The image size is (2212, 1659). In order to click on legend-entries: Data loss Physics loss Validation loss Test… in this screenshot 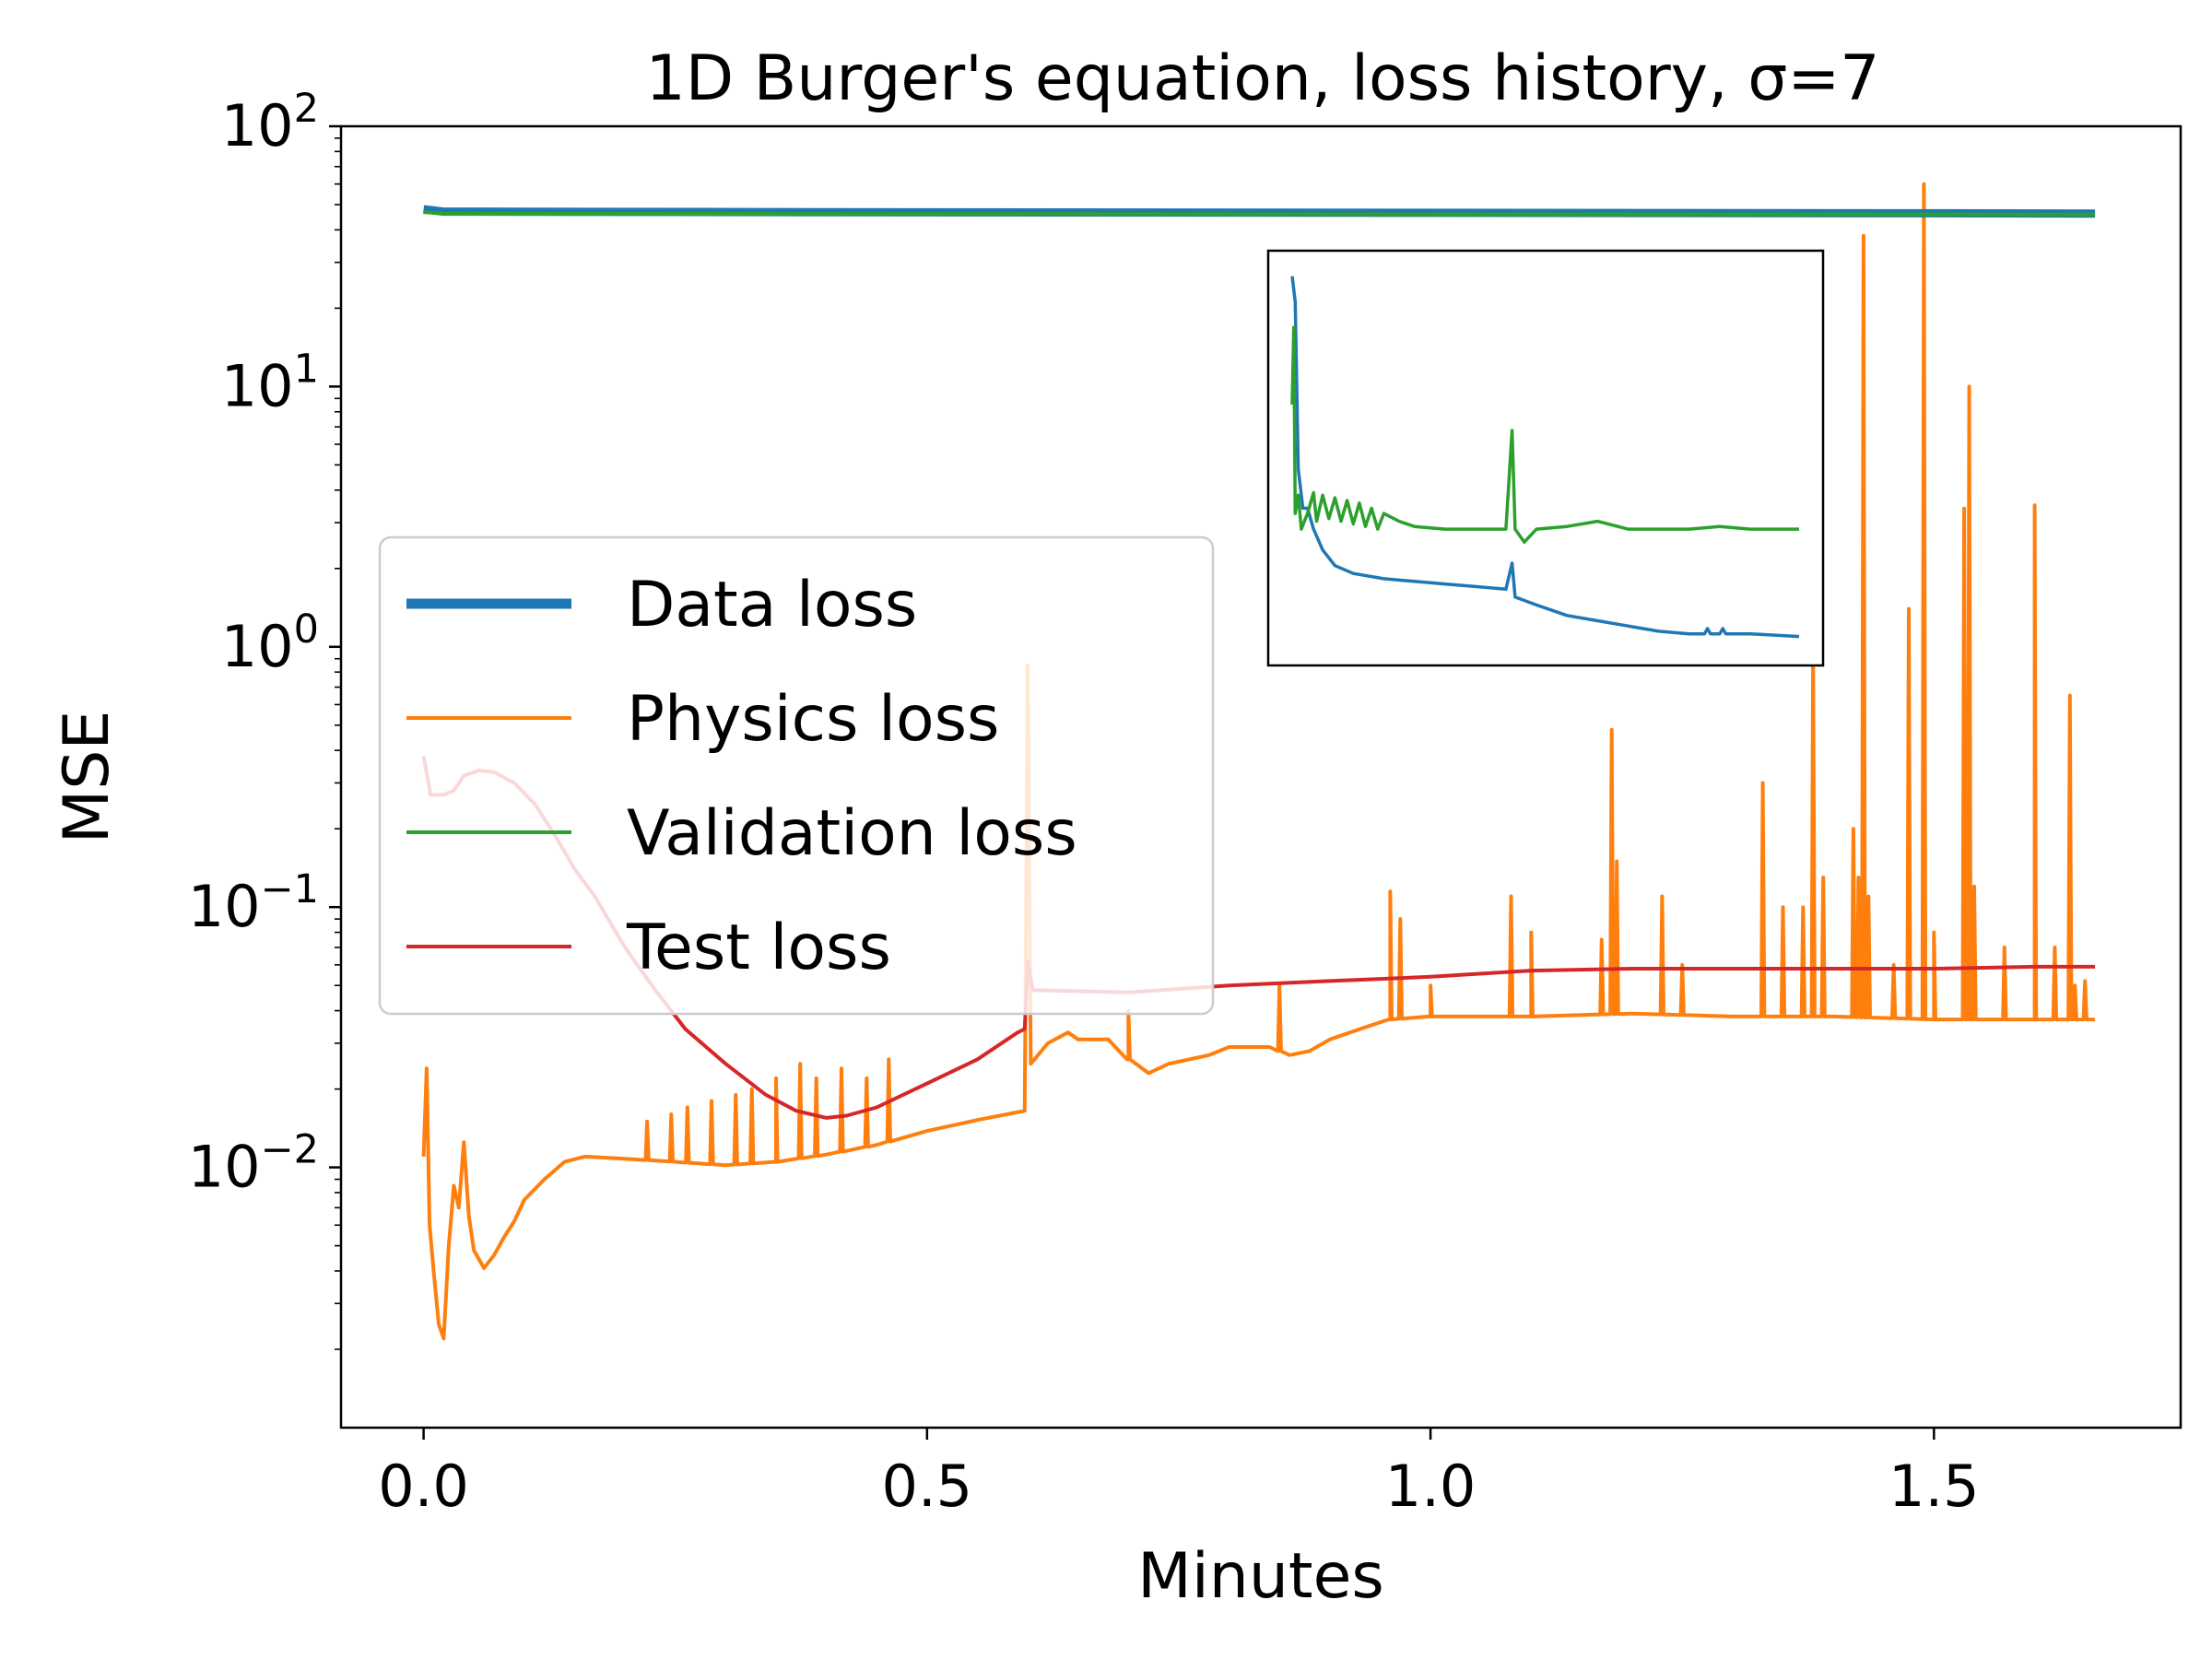, I will do `click(741, 776)`.